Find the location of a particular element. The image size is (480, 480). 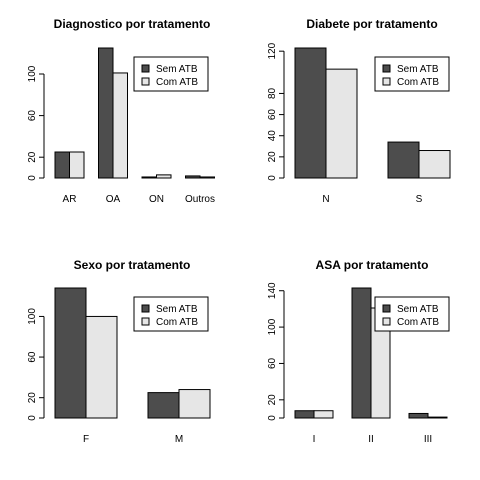

x-category-label: M is located at coordinates (179, 439).